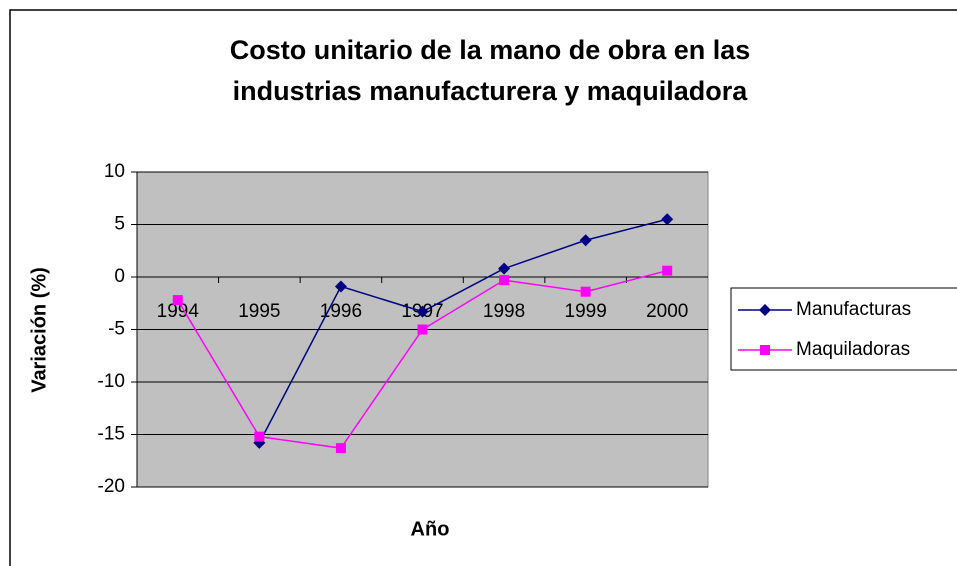  What do you see at coordinates (853, 349) in the screenshot?
I see `legend-label: Maquiladoras` at bounding box center [853, 349].